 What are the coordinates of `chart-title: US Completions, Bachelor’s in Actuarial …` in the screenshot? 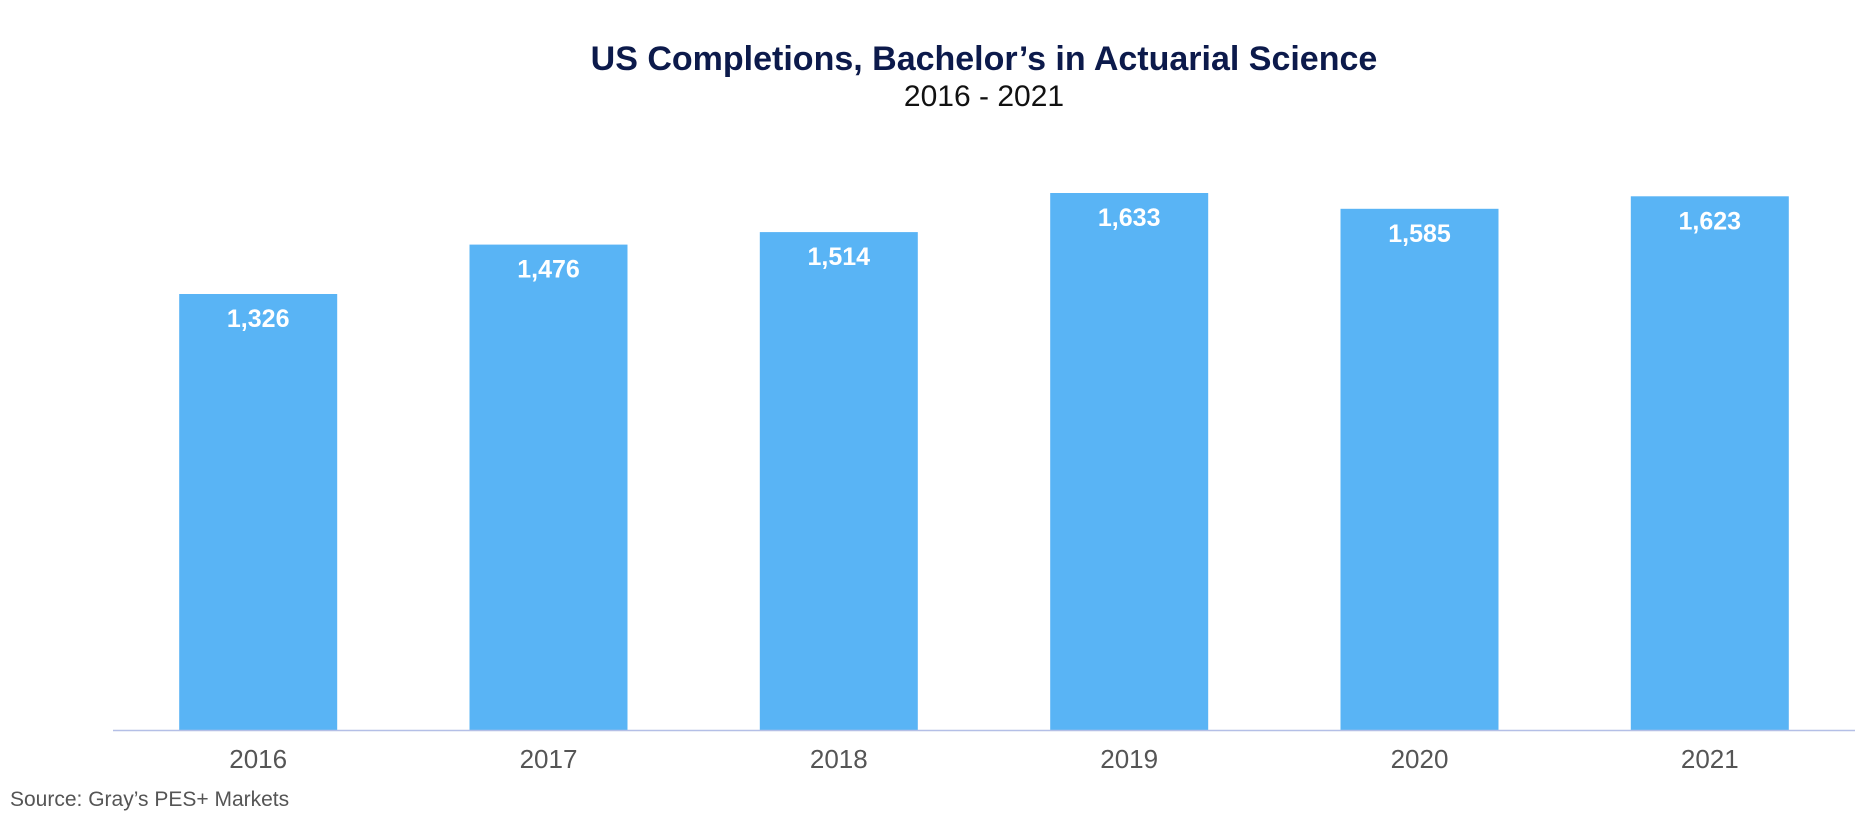 It's located at (984, 59).